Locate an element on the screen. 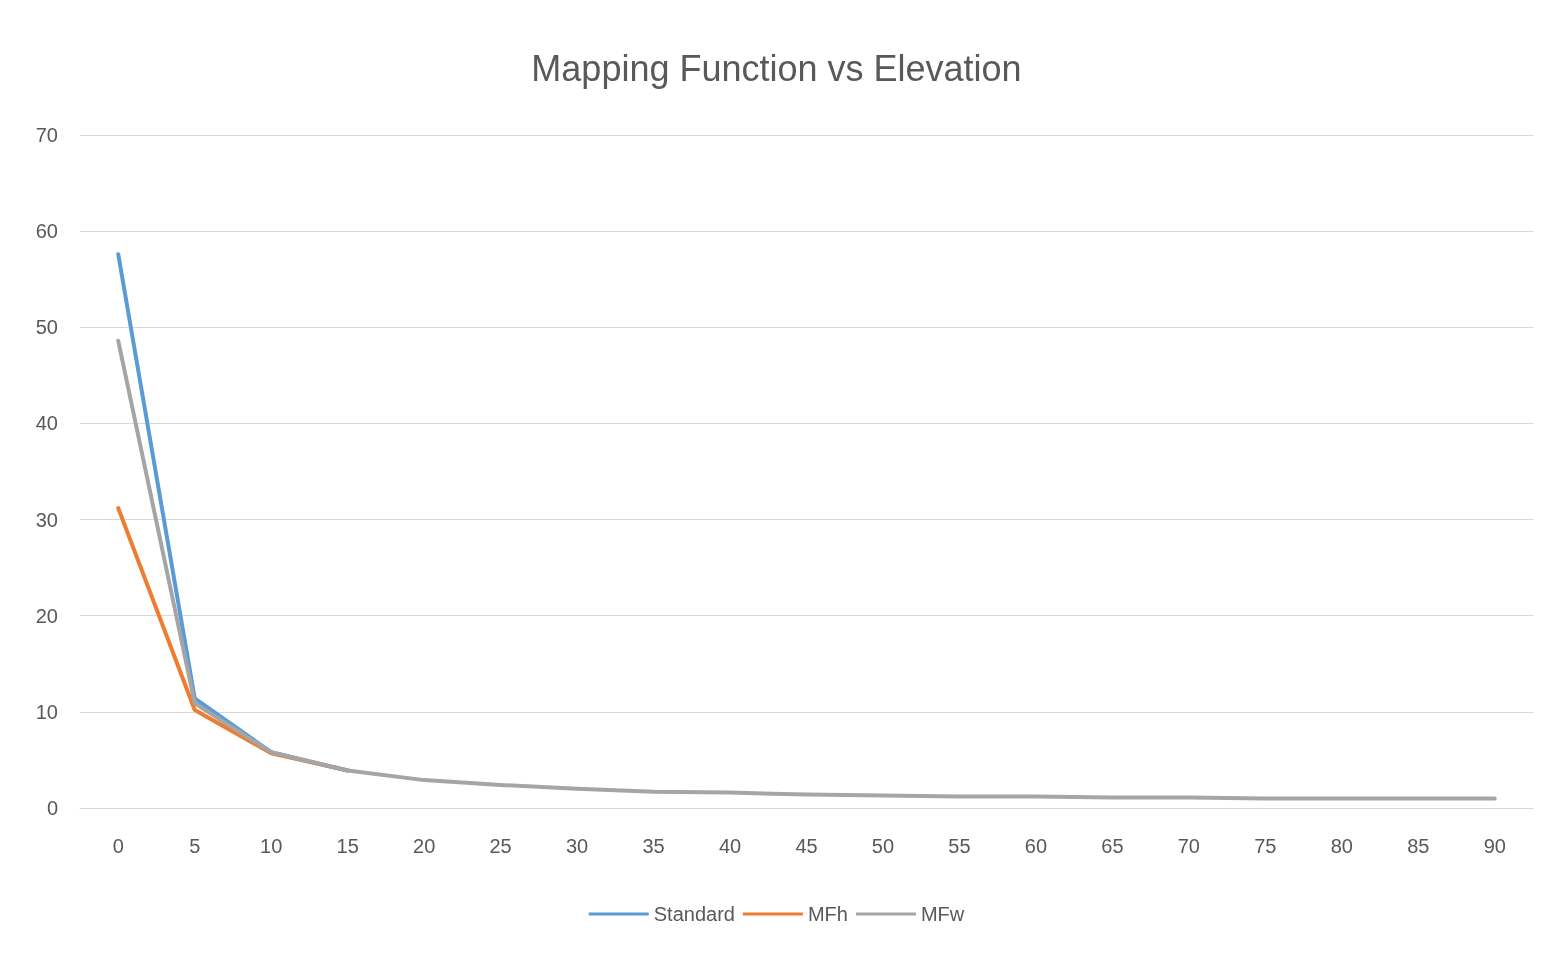 This screenshot has width=1553, height=959. x-tick-label: 15 is located at coordinates (347, 846).